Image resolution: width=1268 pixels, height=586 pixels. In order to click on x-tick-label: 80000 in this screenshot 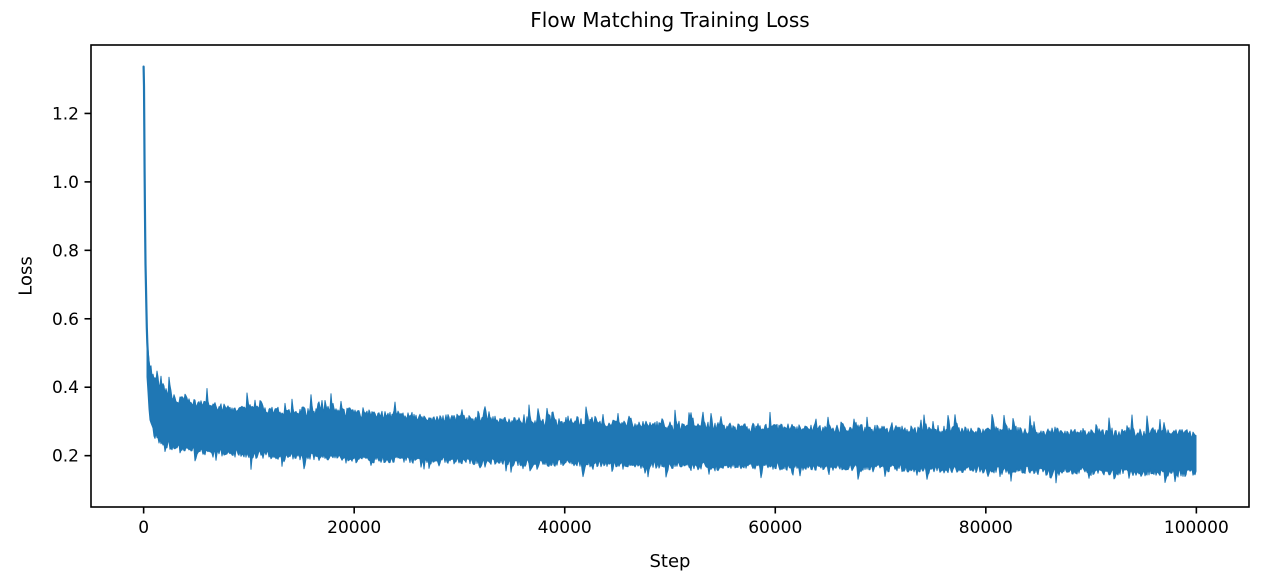, I will do `click(986, 528)`.